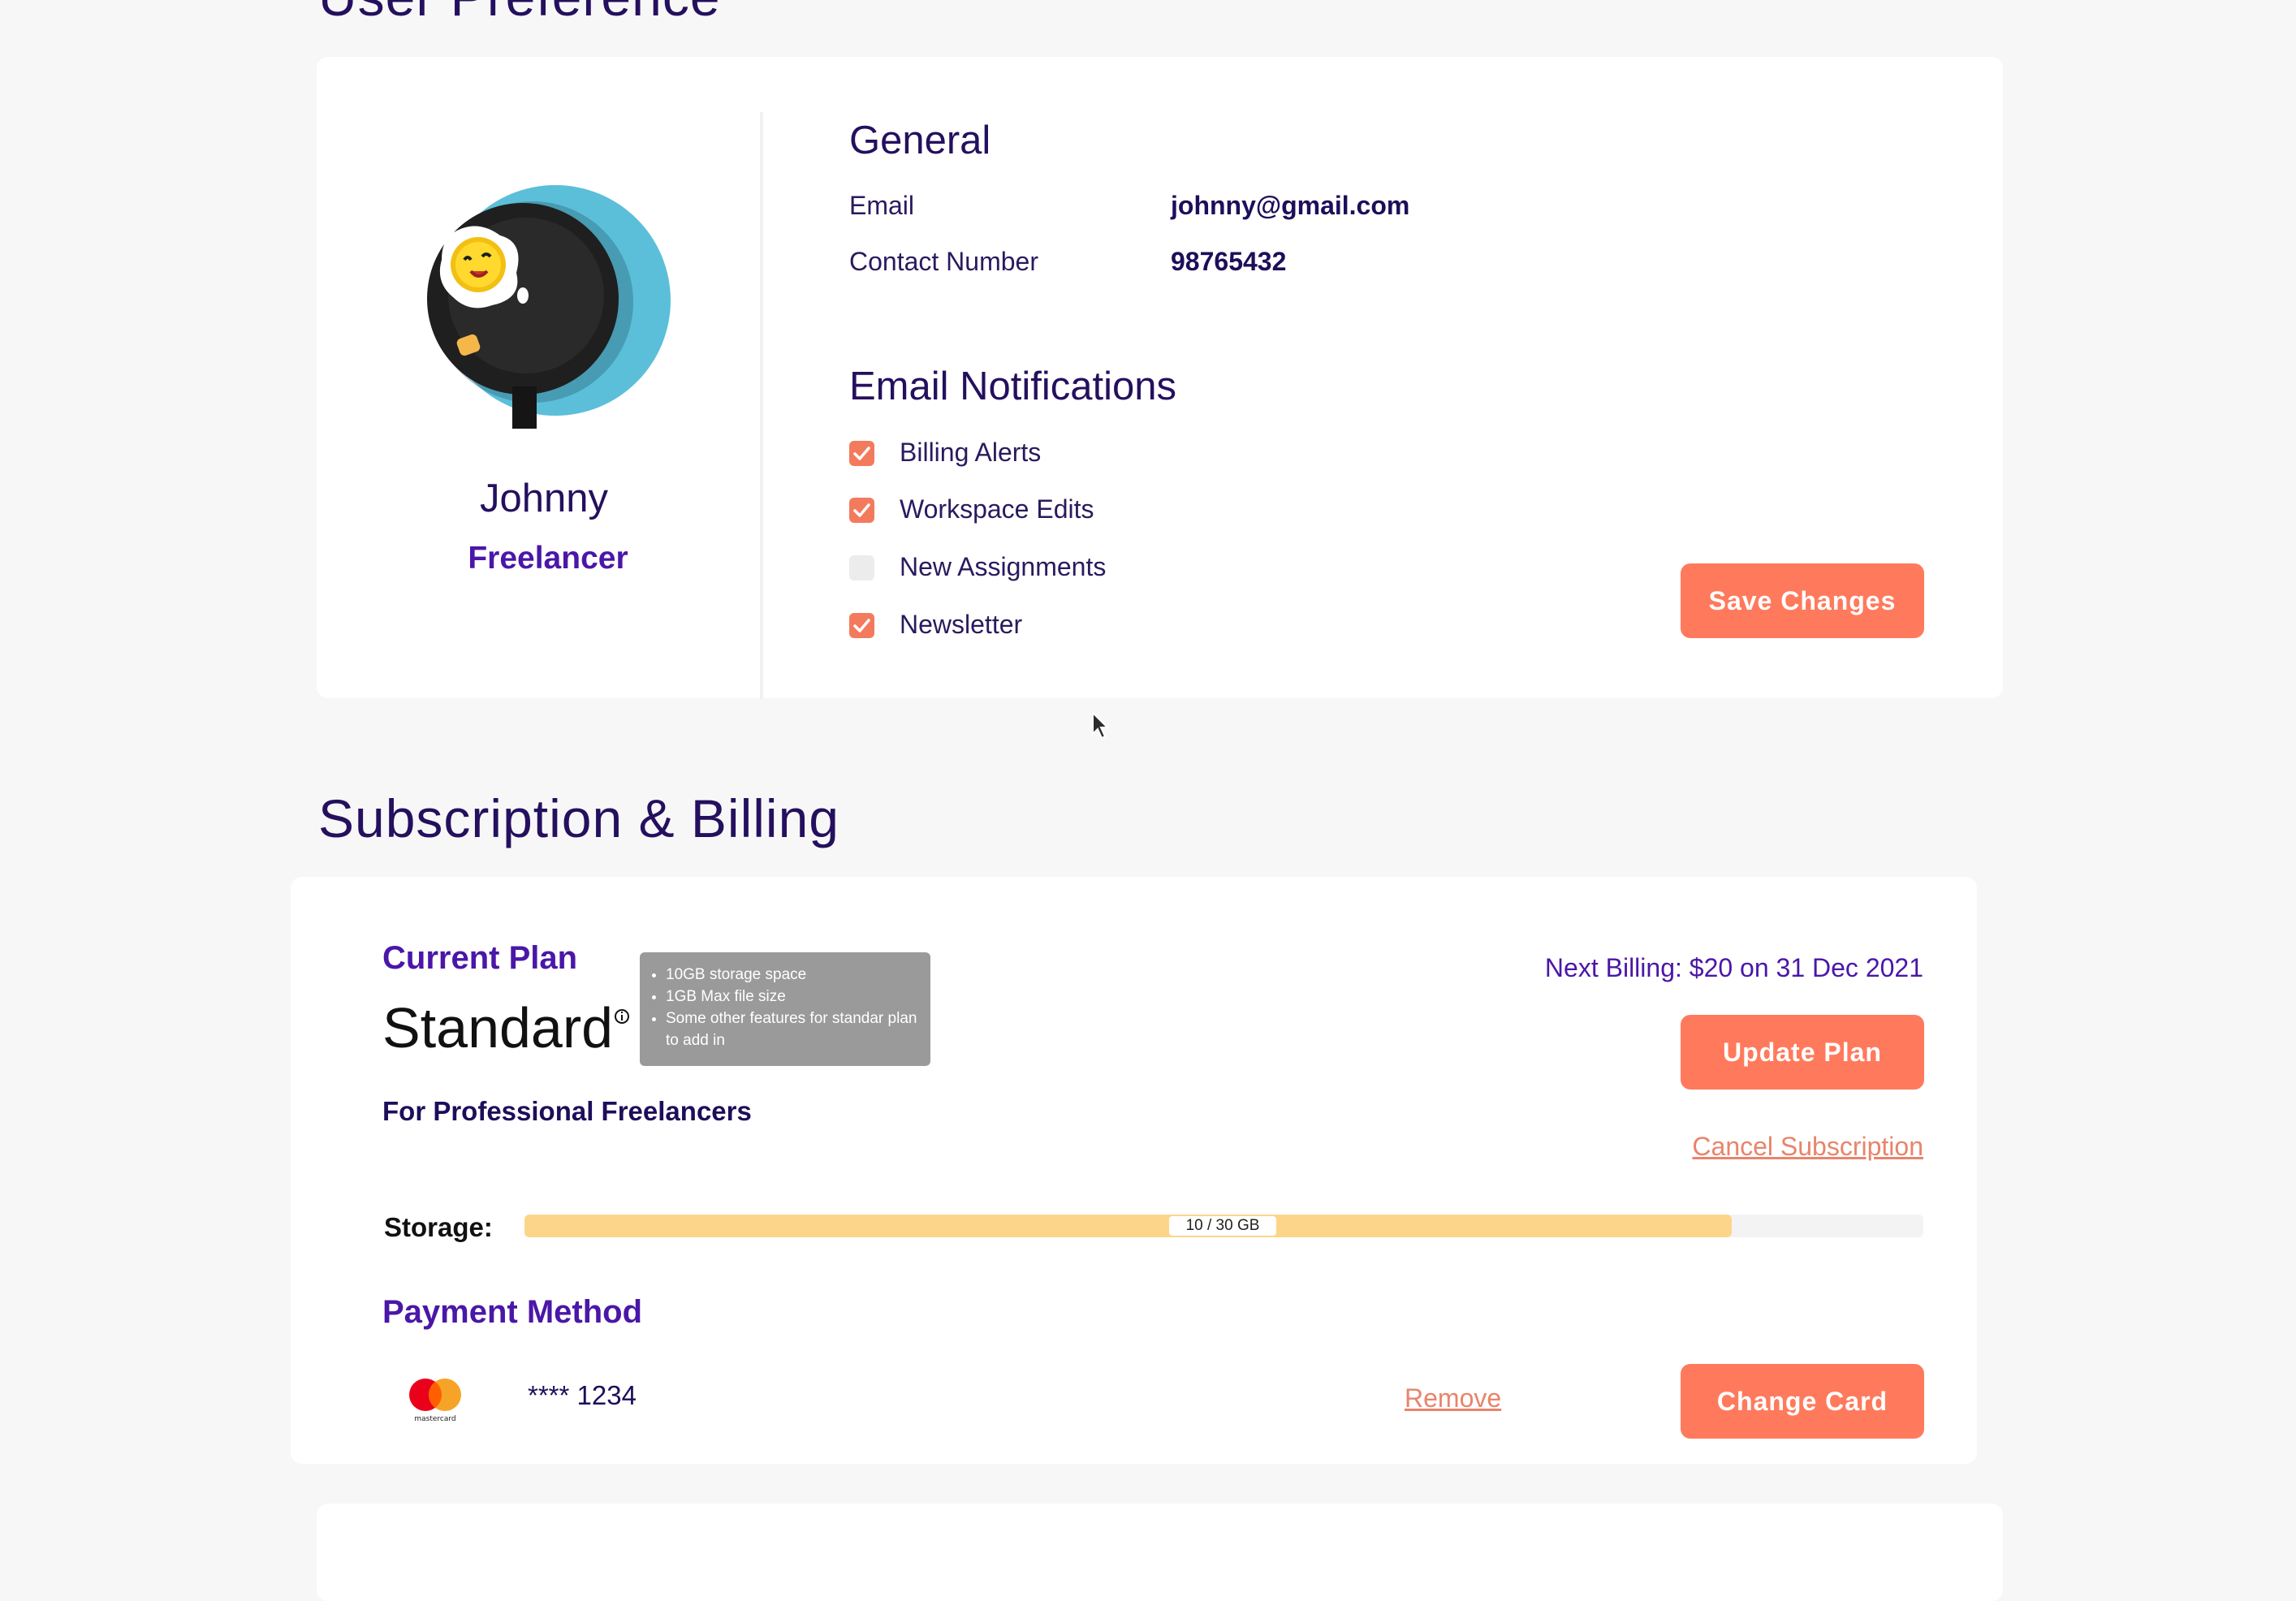 The height and width of the screenshot is (1601, 2296). I want to click on workspace-edits-checkbox, so click(861, 510).